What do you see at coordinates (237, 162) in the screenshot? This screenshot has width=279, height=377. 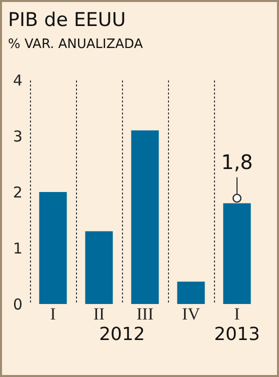 I see `data-label: 1,8` at bounding box center [237, 162].